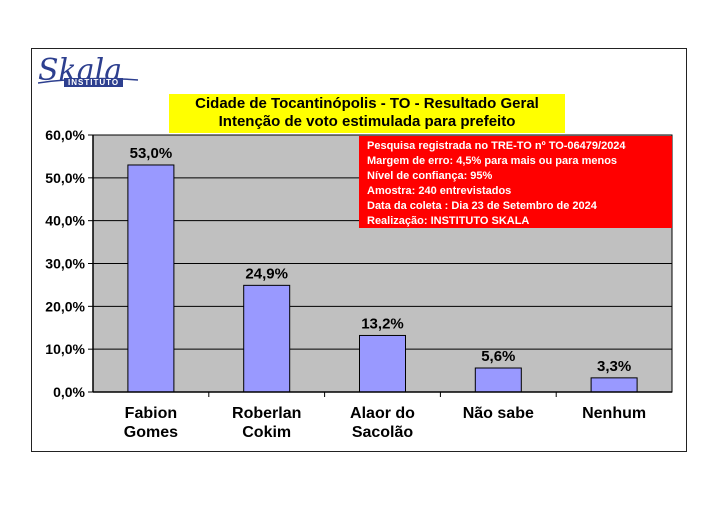  Describe the element at coordinates (151, 153) in the screenshot. I see `data-label: 53,0%` at that location.